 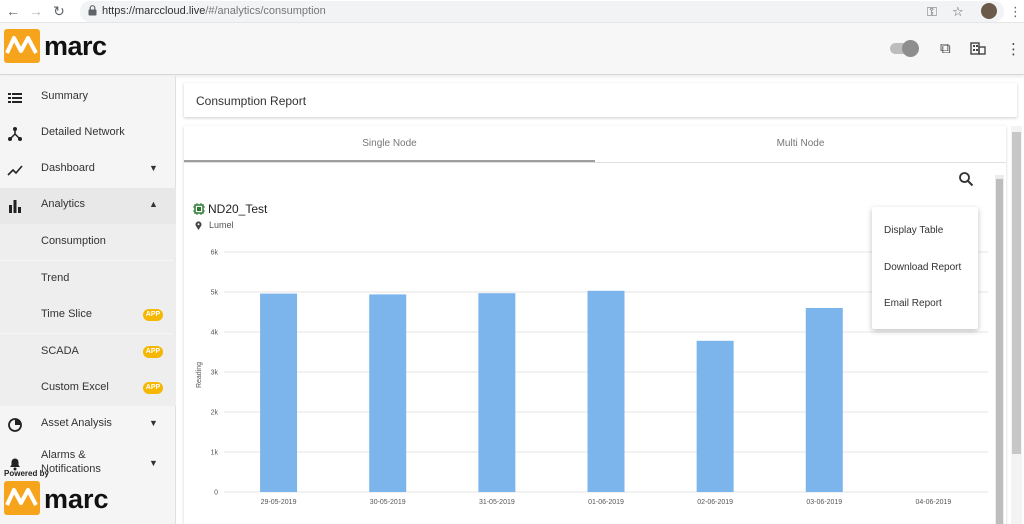 What do you see at coordinates (88, 242) in the screenshot?
I see `sidebar-subitem-consumption: Consumption` at bounding box center [88, 242].